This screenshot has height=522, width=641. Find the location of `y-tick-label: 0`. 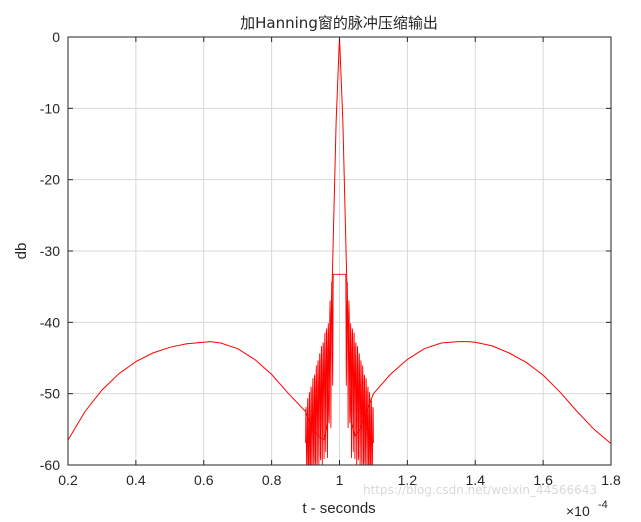

y-tick-label: 0 is located at coordinates (56, 37).